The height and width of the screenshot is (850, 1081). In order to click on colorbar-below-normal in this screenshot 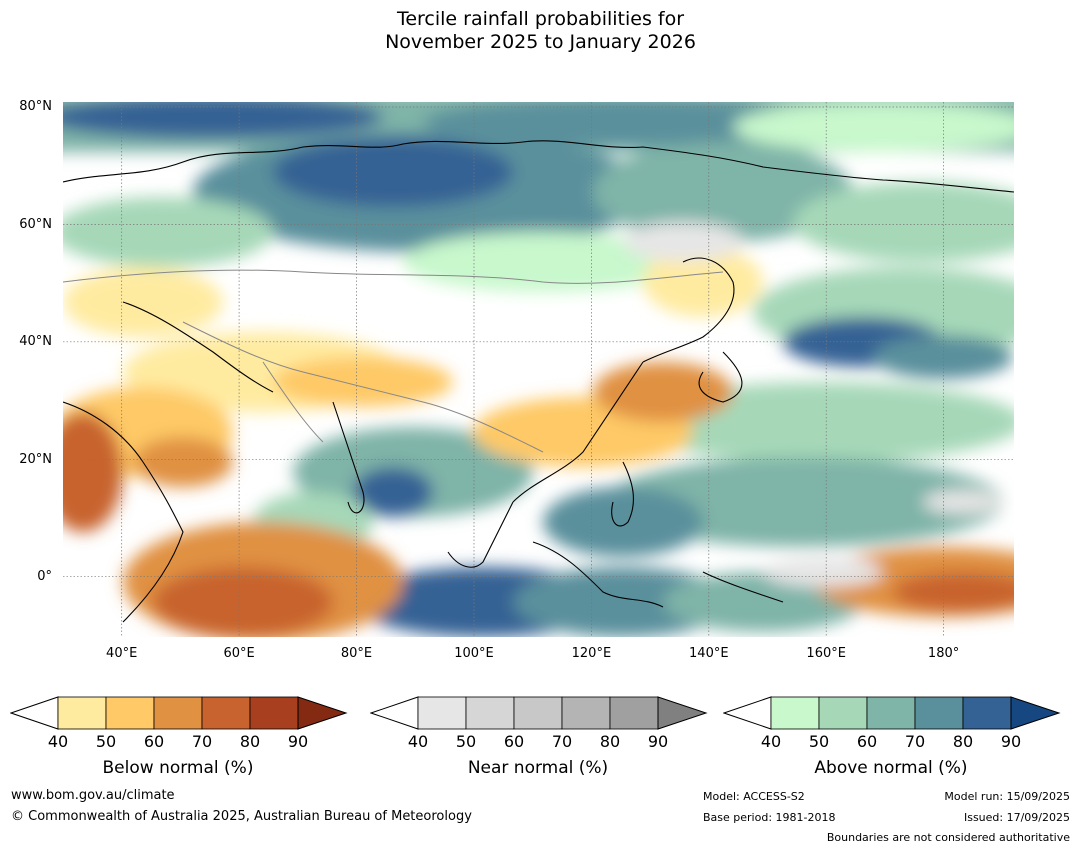, I will do `click(179, 713)`.